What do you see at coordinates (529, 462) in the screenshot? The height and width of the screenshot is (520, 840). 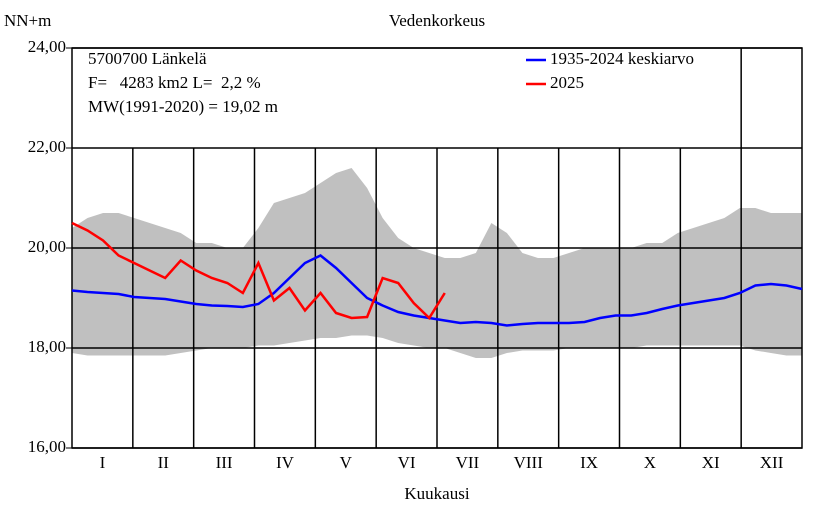 I see `x-tick-label: VIII` at bounding box center [529, 462].